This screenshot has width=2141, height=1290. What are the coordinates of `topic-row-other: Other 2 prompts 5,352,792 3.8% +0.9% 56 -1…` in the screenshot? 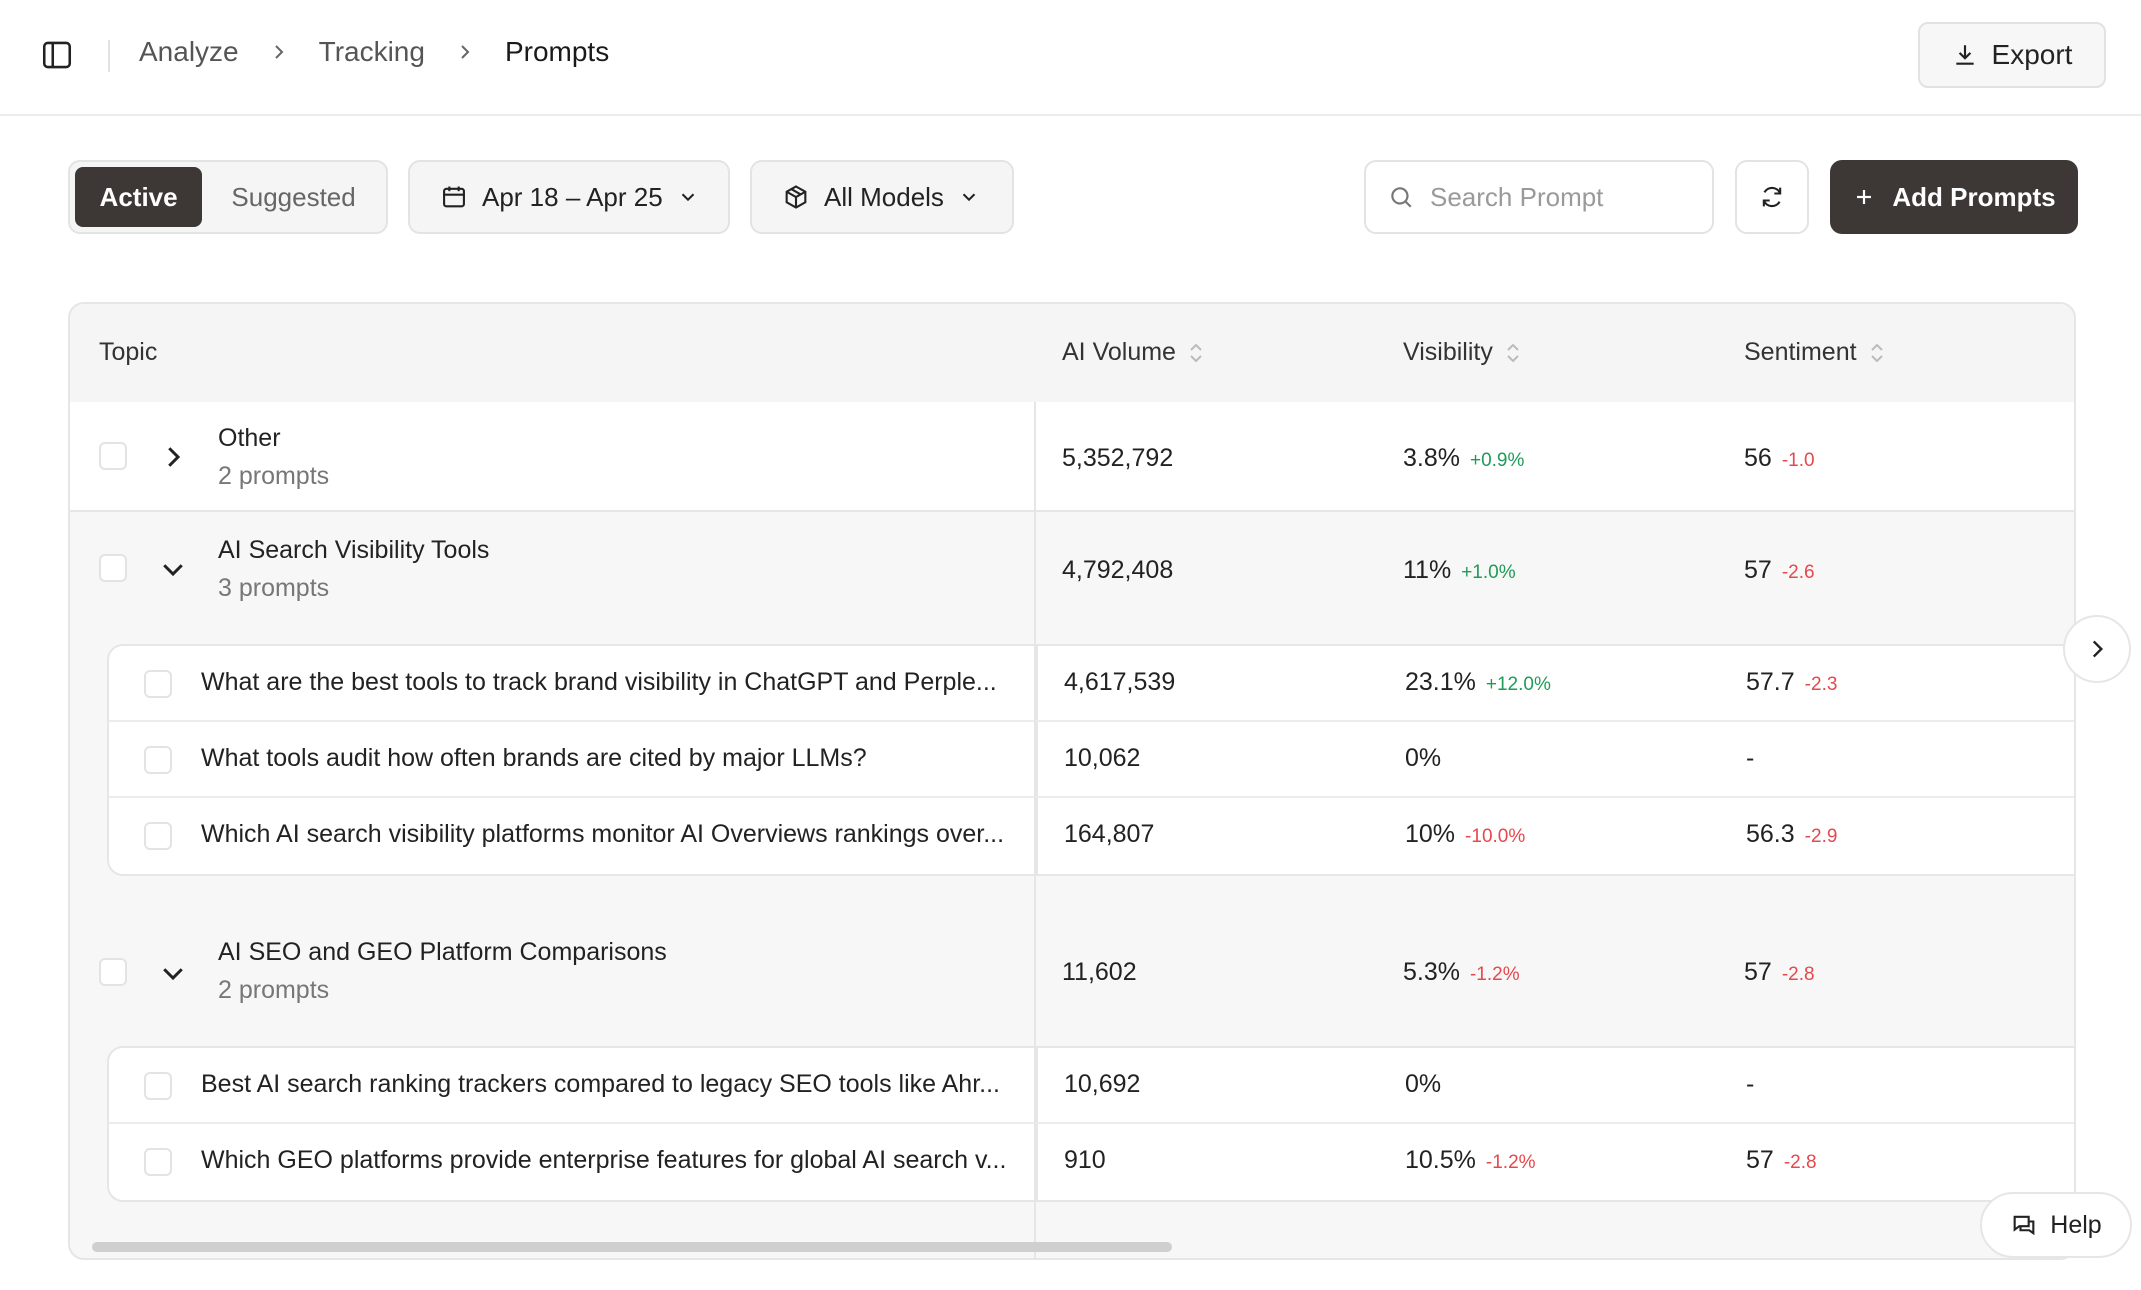 It's located at (1072, 457).